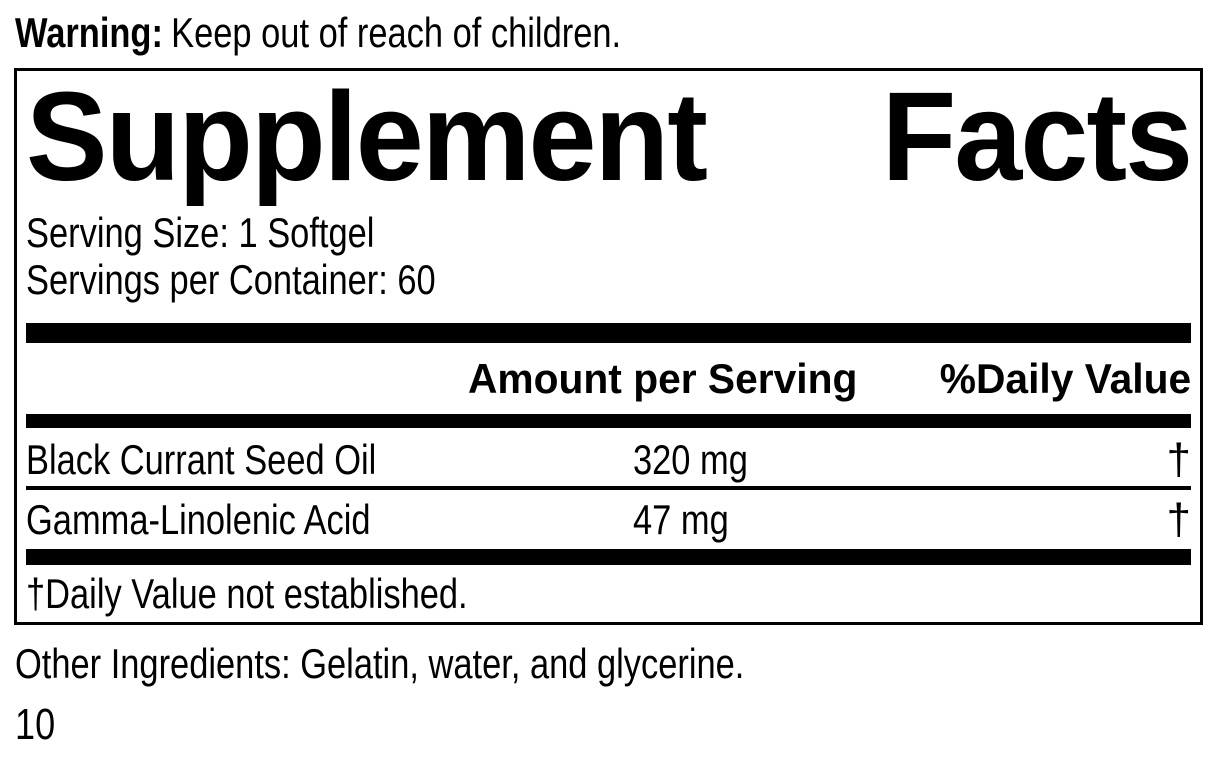 The height and width of the screenshot is (760, 1214). I want to click on warning-text-wrap: Warning: Keep out of reach of children., so click(318, 33).